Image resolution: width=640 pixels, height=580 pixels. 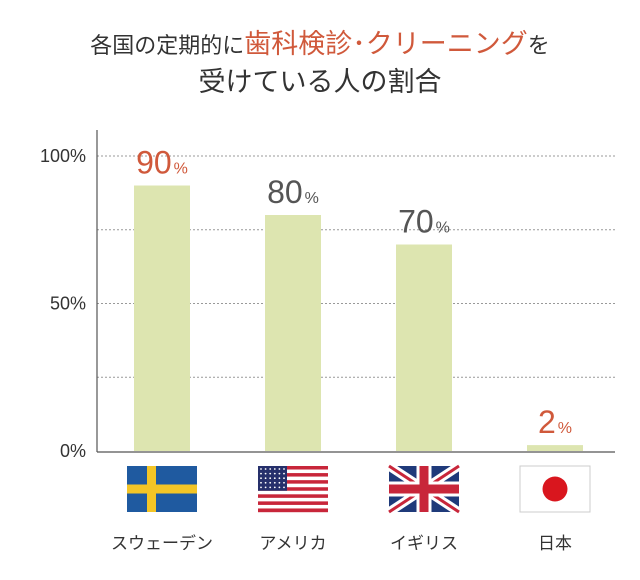 I want to click on data-label: 80%, so click(x=293, y=192).